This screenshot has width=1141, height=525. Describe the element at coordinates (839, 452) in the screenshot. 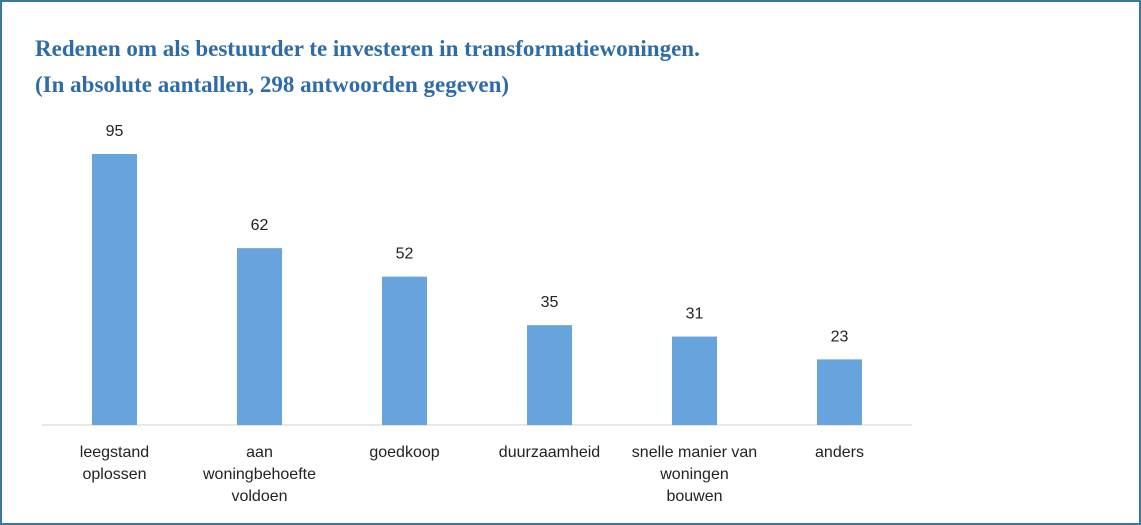

I see `x-tick-label: anders` at that location.